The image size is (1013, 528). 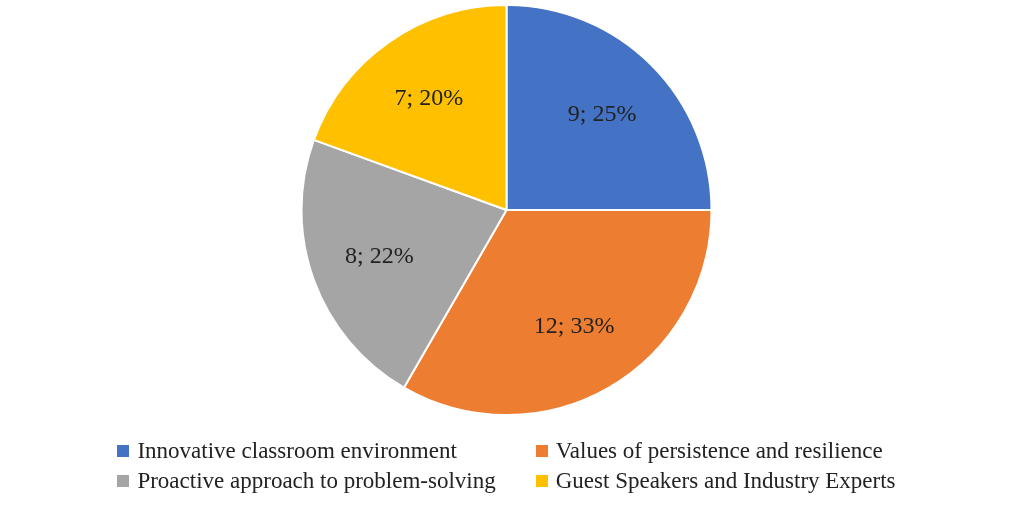 What do you see at coordinates (725, 481) in the screenshot?
I see `legend-label: Guest Speakers and Industry Experts` at bounding box center [725, 481].